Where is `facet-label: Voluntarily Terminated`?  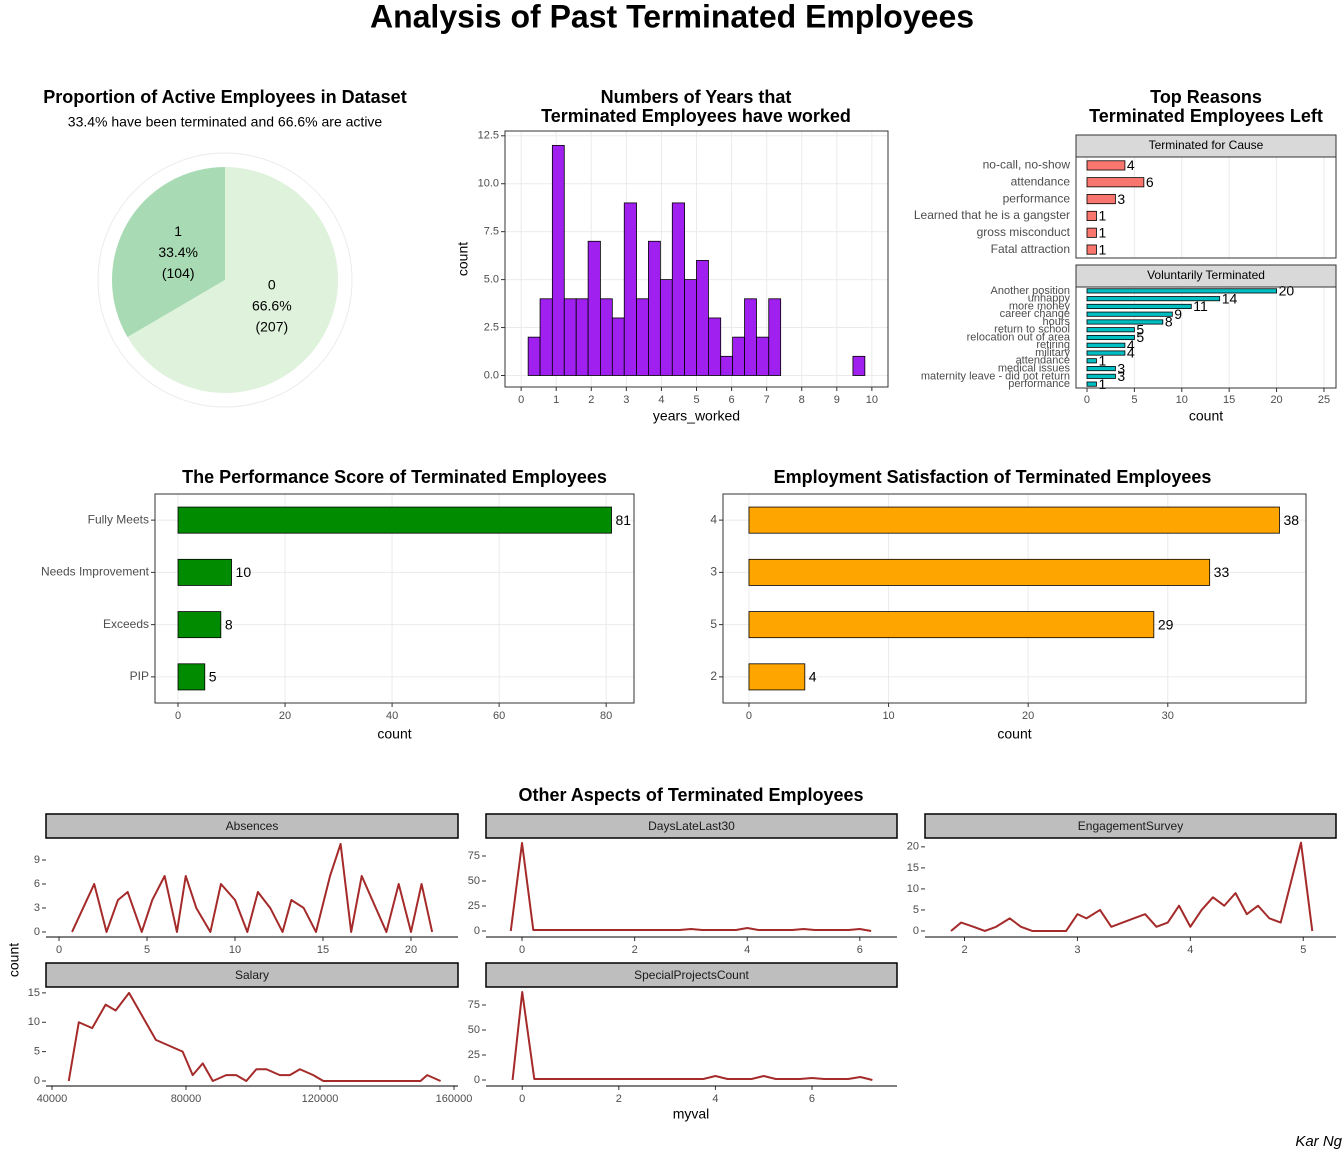 facet-label: Voluntarily Terminated is located at coordinates (1206, 275).